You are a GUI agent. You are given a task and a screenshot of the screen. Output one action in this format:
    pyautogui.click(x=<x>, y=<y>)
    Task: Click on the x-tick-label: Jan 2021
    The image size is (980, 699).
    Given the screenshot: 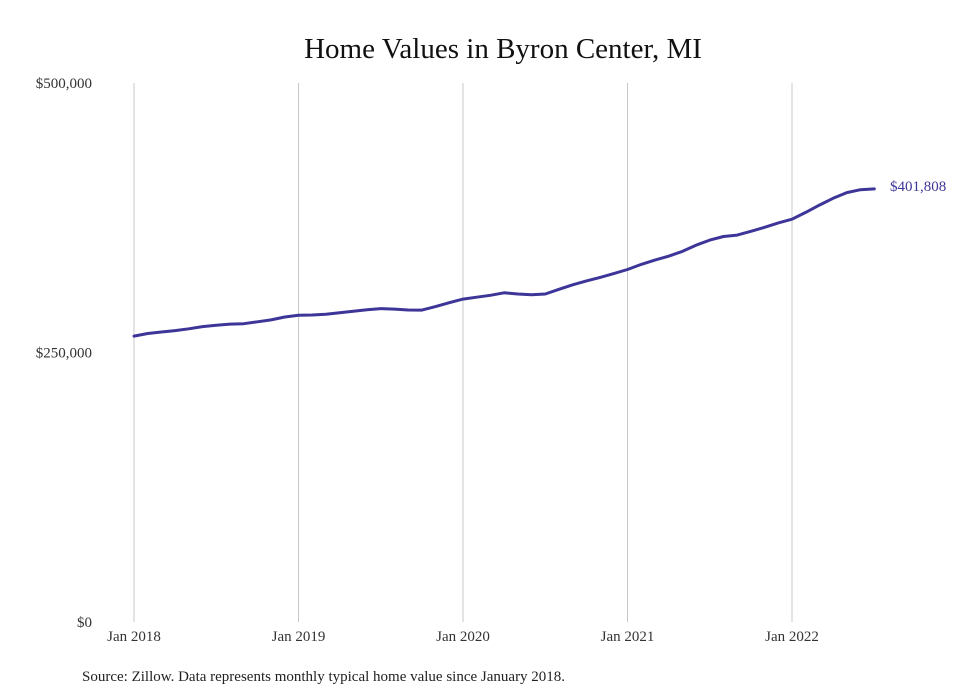 What is the action you would take?
    pyautogui.click(x=628, y=637)
    